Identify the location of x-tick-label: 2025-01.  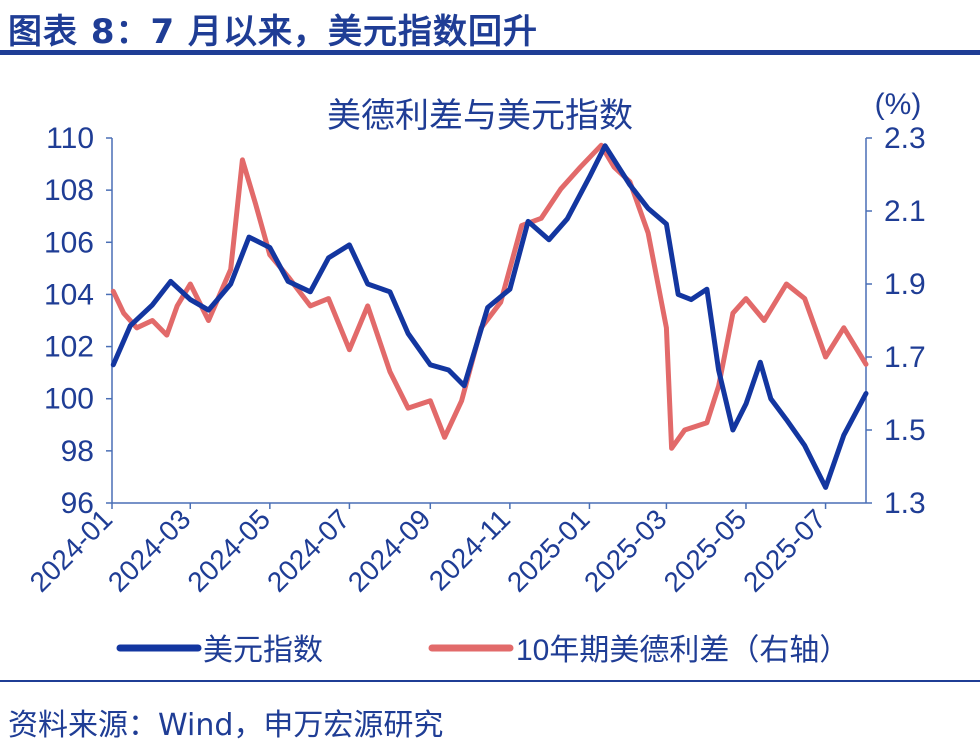
(548, 550).